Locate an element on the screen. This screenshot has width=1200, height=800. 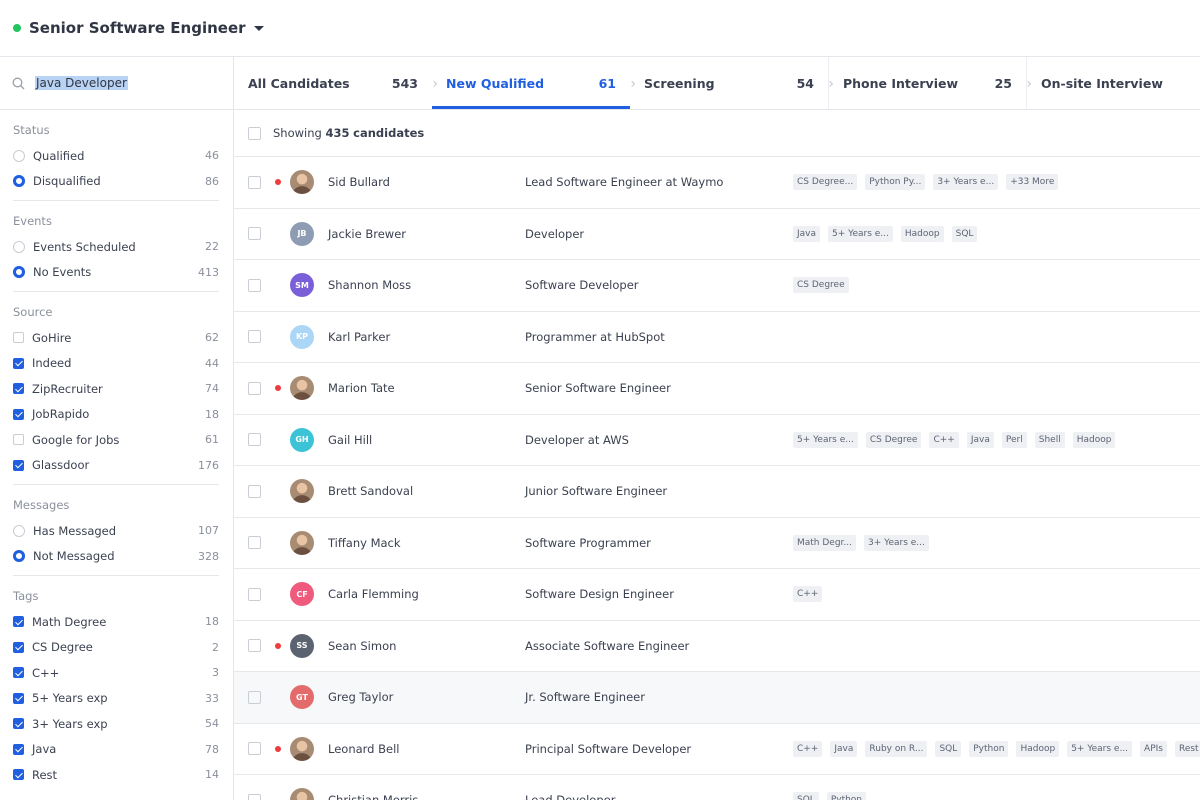
filter-option: JobRapido 18 is located at coordinates (116, 415).